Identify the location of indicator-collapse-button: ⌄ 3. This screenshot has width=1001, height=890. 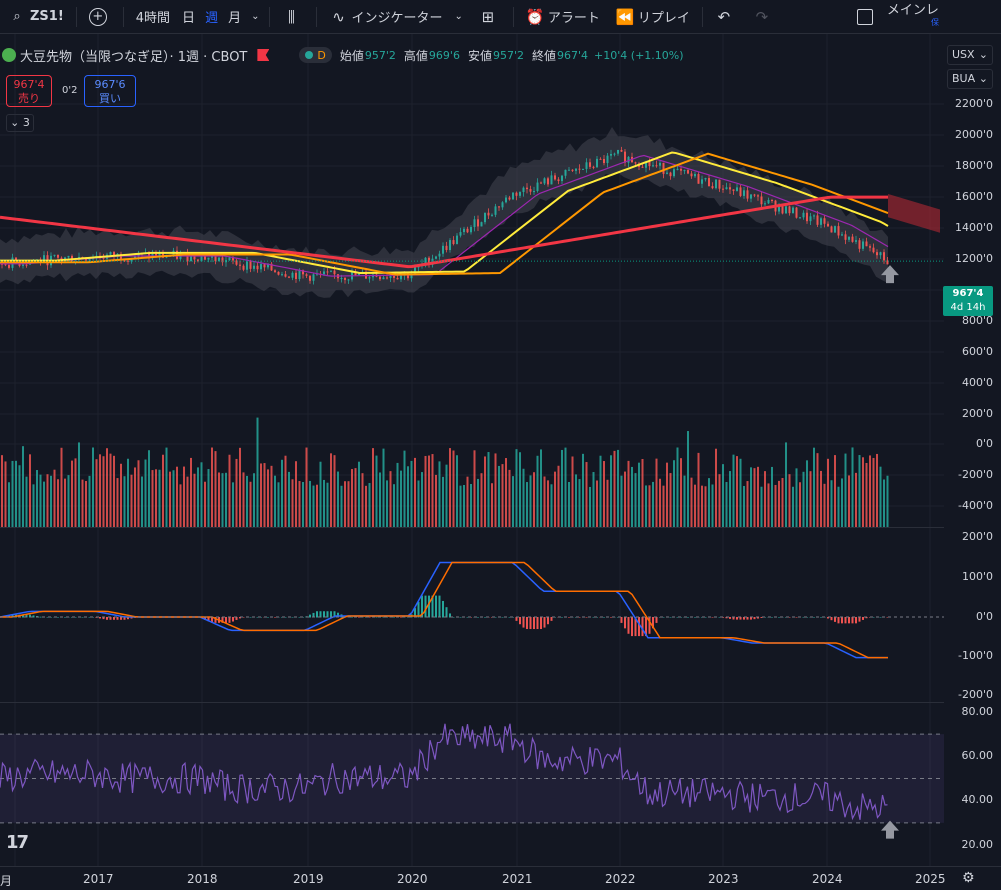
(20, 123).